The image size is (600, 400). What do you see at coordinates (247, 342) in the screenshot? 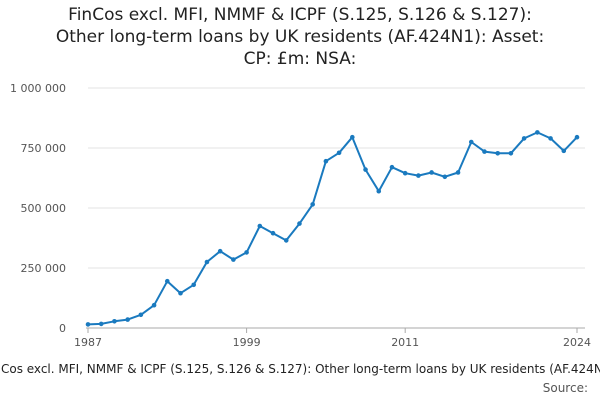
I see `x-tick-label: 1999` at bounding box center [247, 342].